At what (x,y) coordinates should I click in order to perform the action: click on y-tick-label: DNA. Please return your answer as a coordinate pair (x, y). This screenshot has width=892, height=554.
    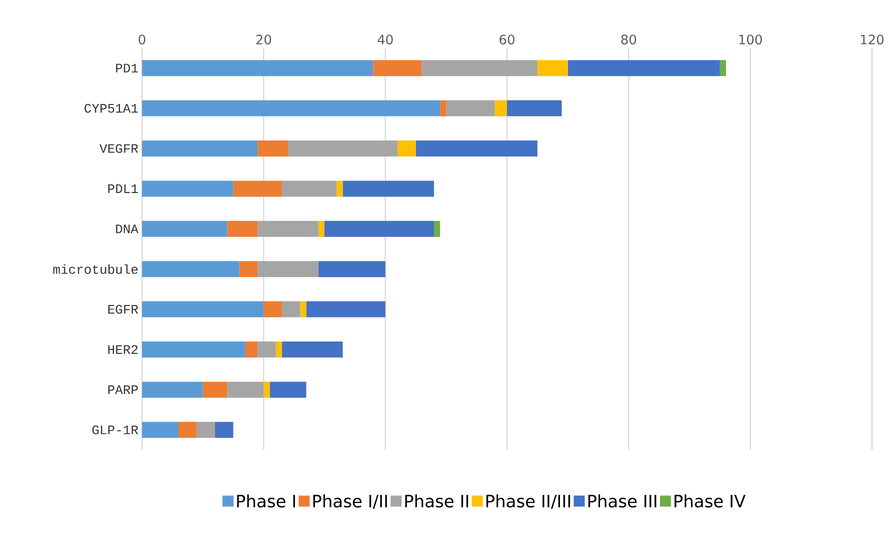
    Looking at the image, I should click on (127, 229).